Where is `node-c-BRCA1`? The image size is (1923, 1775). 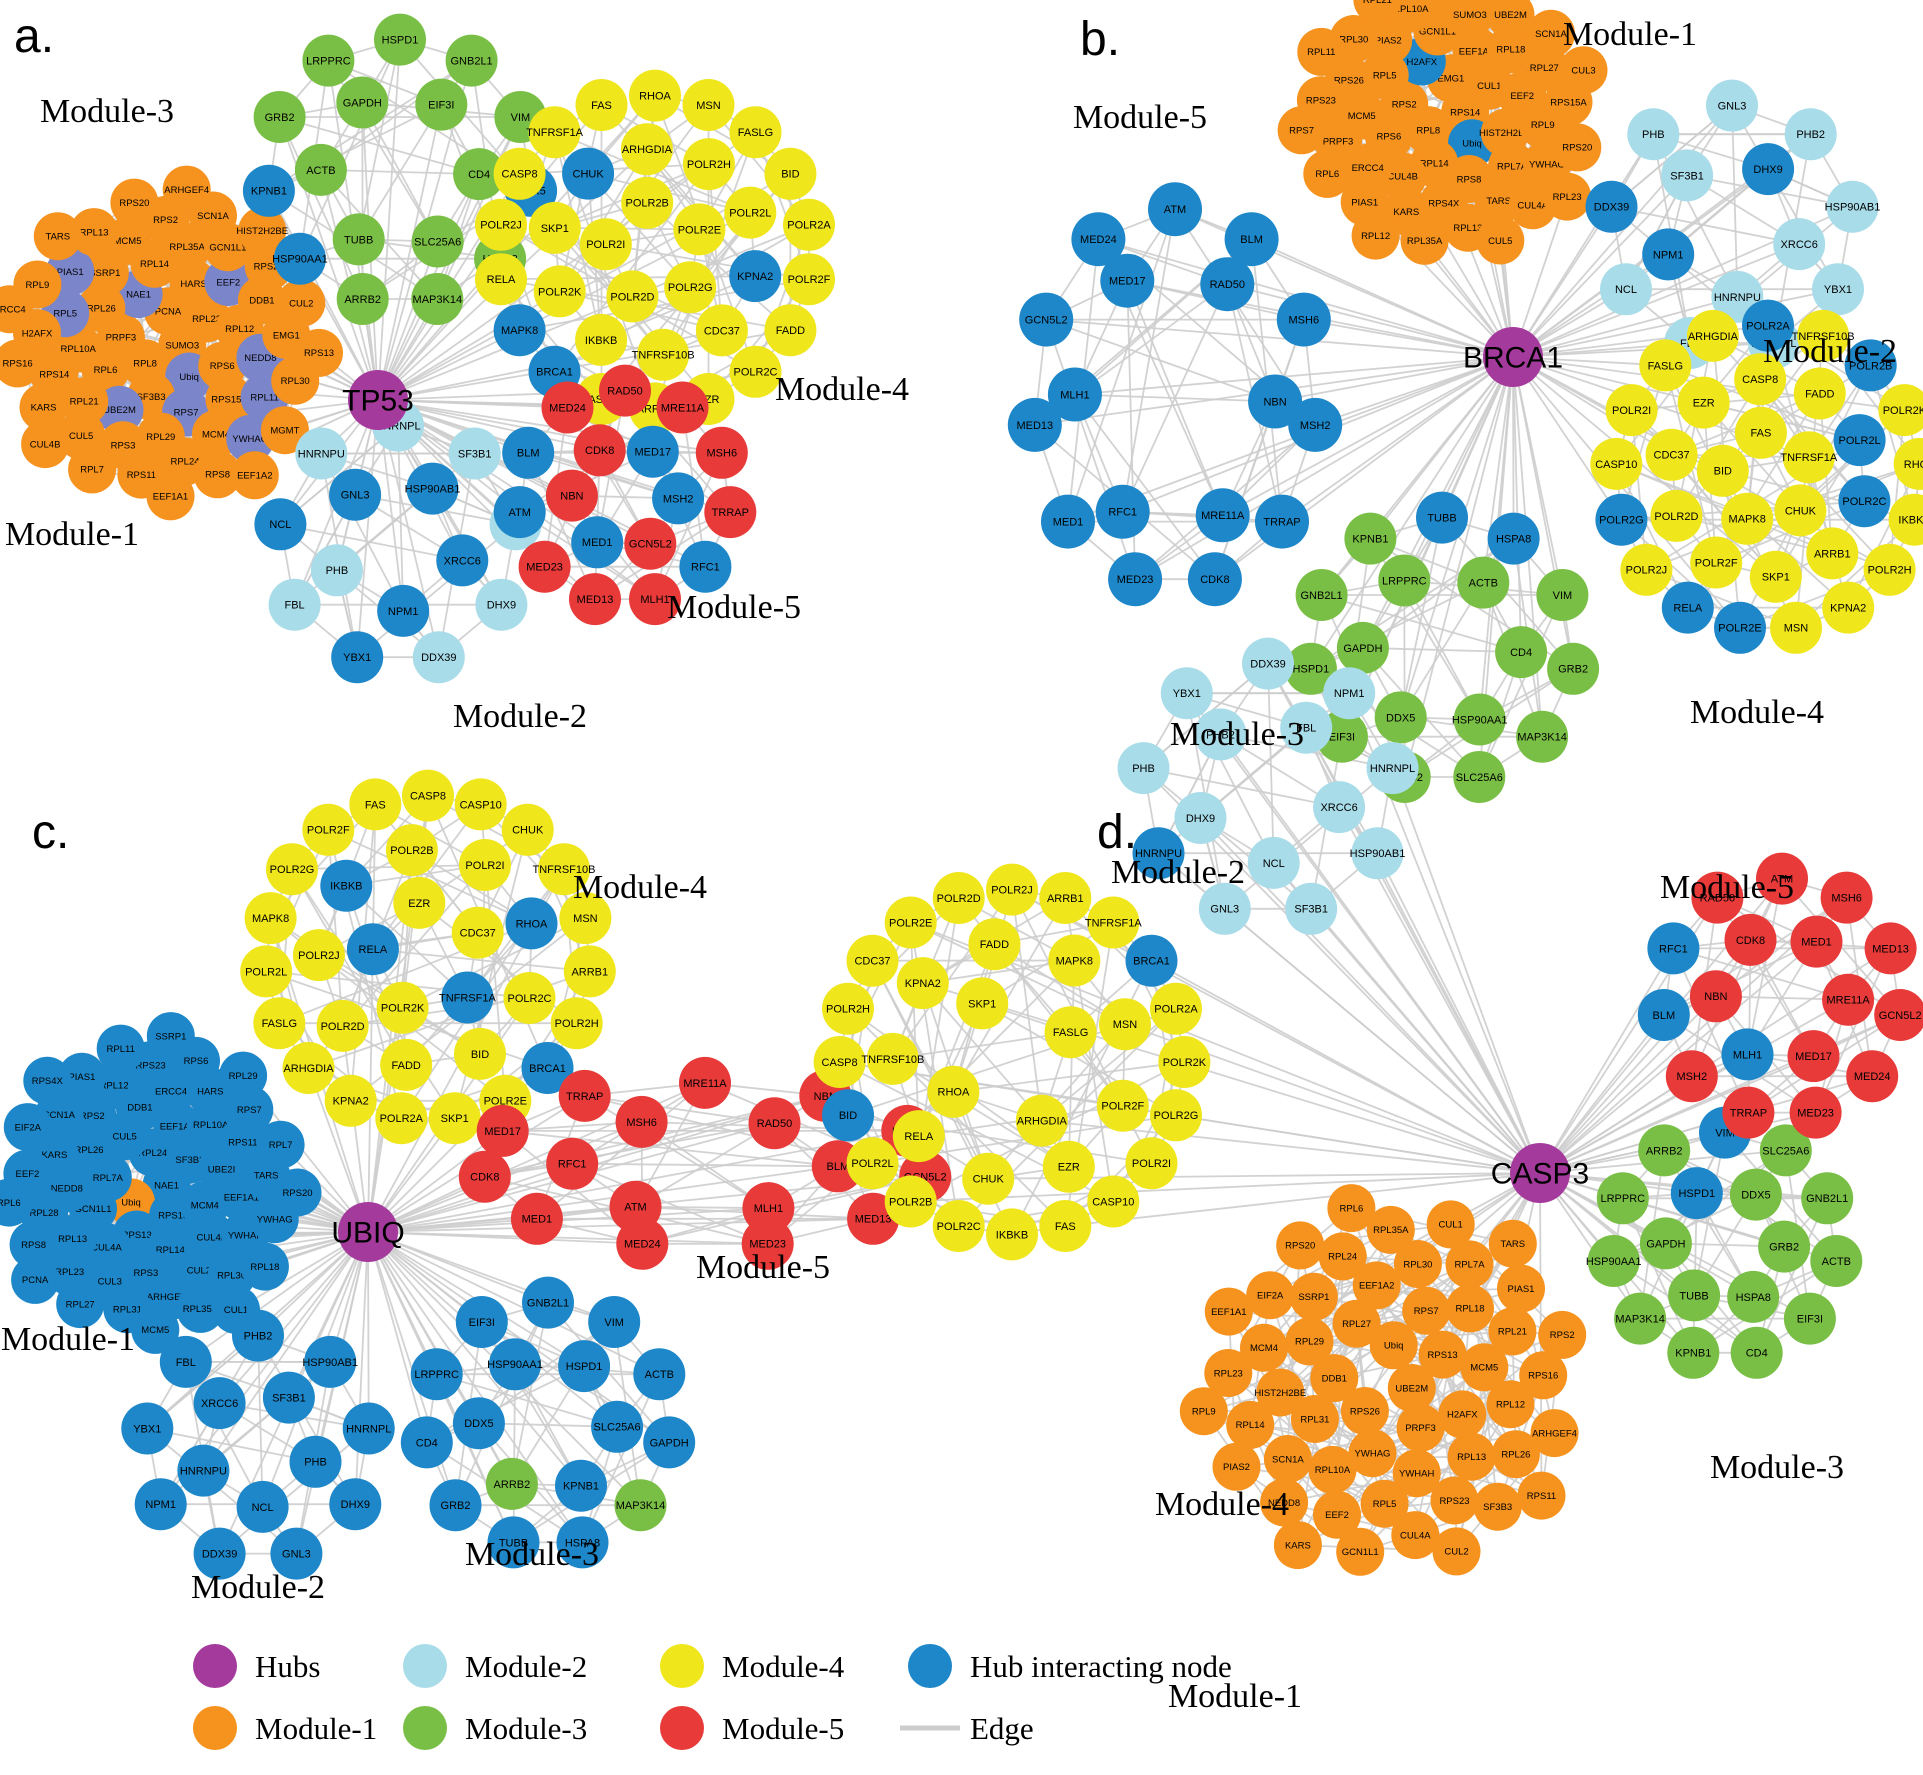 node-c-BRCA1 is located at coordinates (547, 1068).